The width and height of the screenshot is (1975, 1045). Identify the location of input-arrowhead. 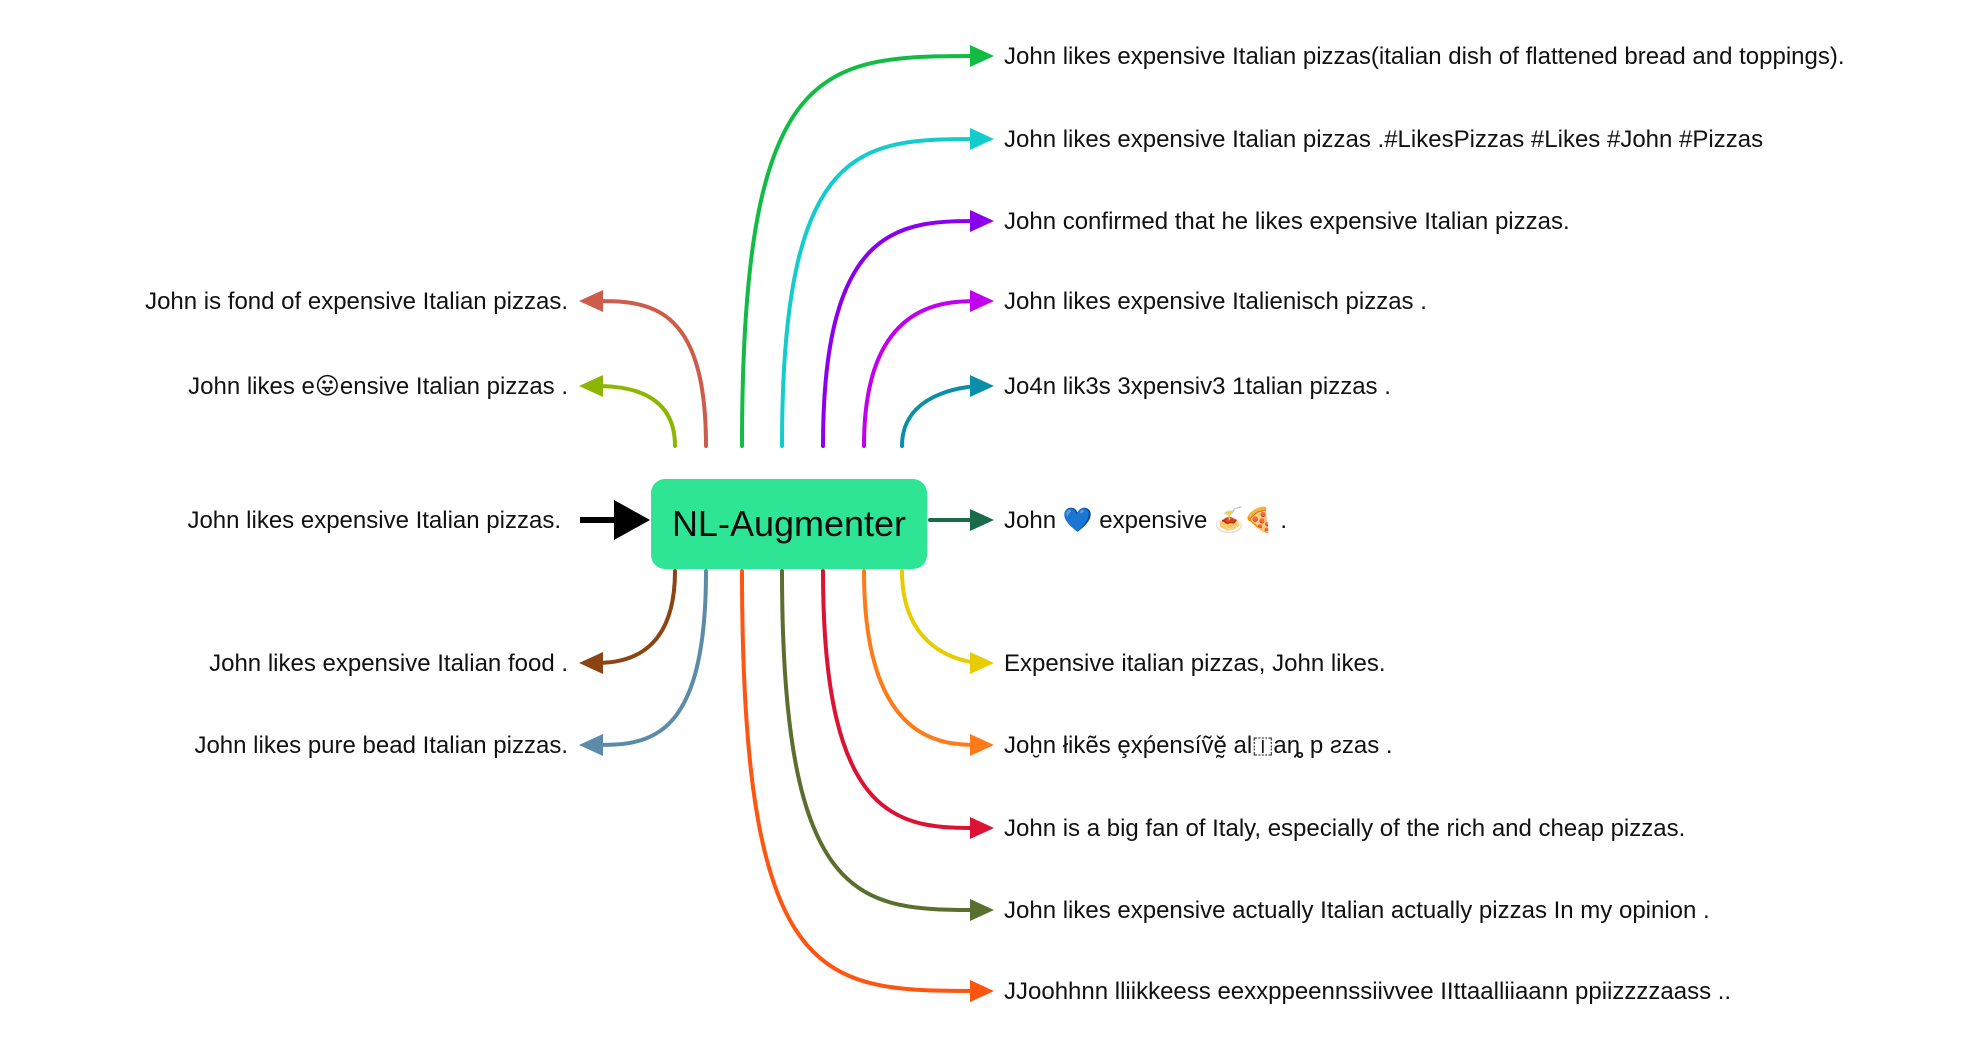
(632, 520).